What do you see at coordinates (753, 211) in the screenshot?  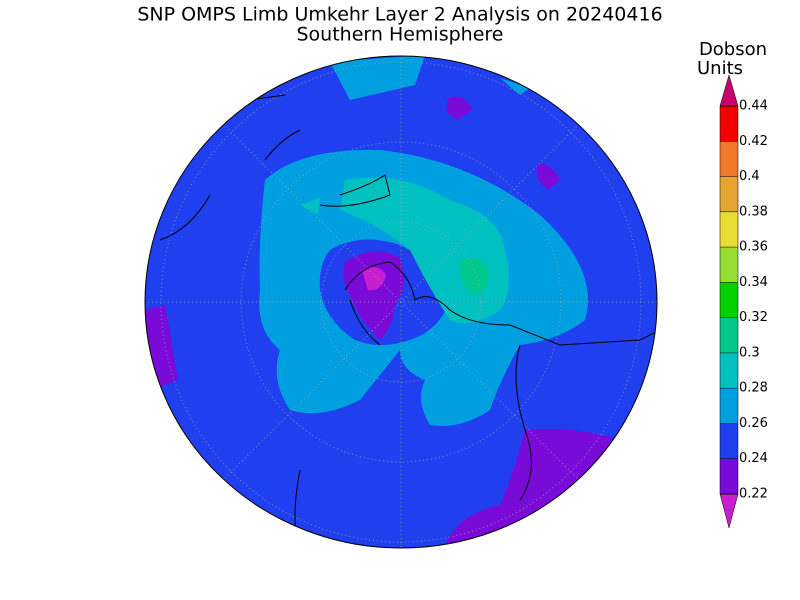 I see `colorbar-tick-label: 0.38` at bounding box center [753, 211].